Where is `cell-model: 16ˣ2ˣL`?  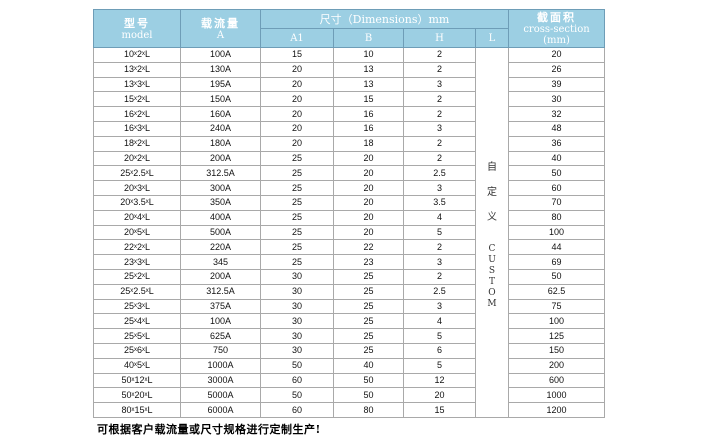 cell-model: 16ˣ2ˣL is located at coordinates (137, 114).